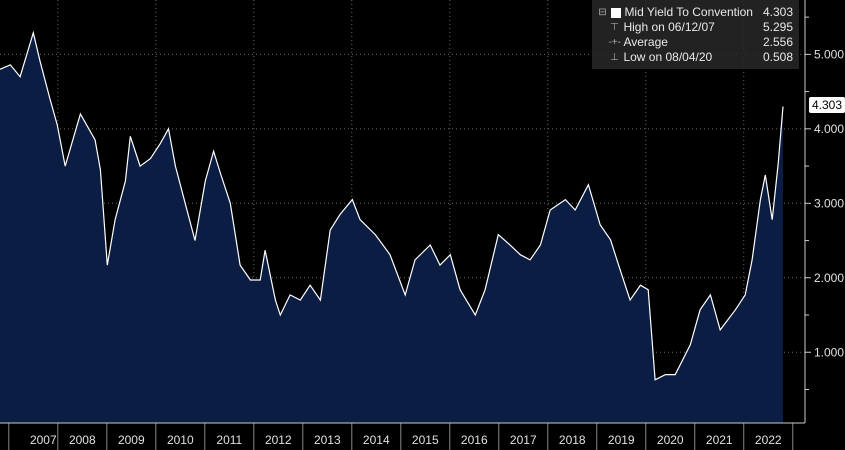  Describe the element at coordinates (829, 54) in the screenshot. I see `y-tick-label: 5.000` at that location.